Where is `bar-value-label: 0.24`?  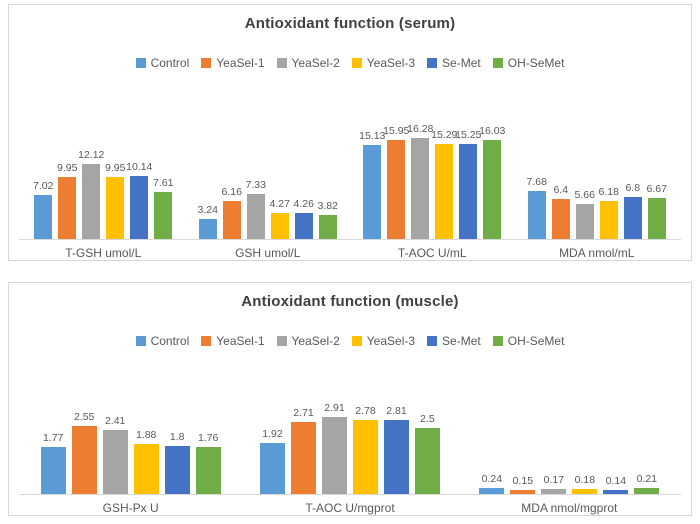
bar-value-label: 0.24 is located at coordinates (492, 479).